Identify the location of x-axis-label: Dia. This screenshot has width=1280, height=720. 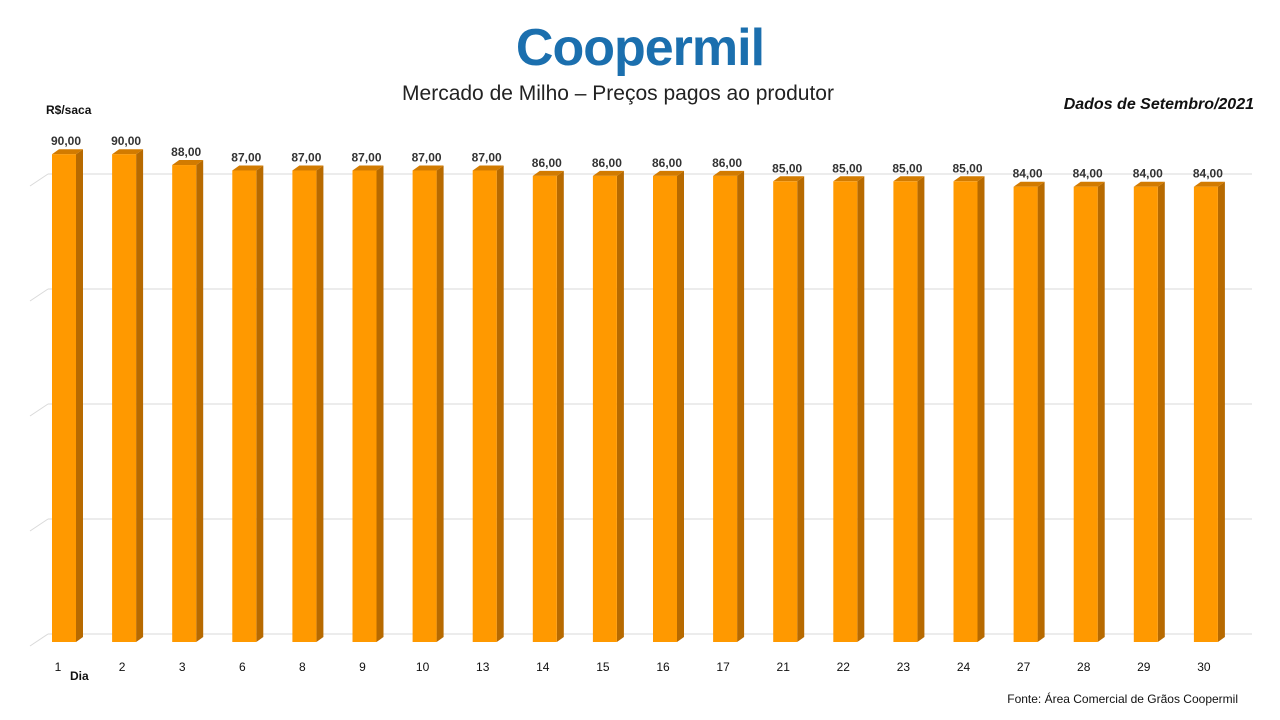
(79, 676).